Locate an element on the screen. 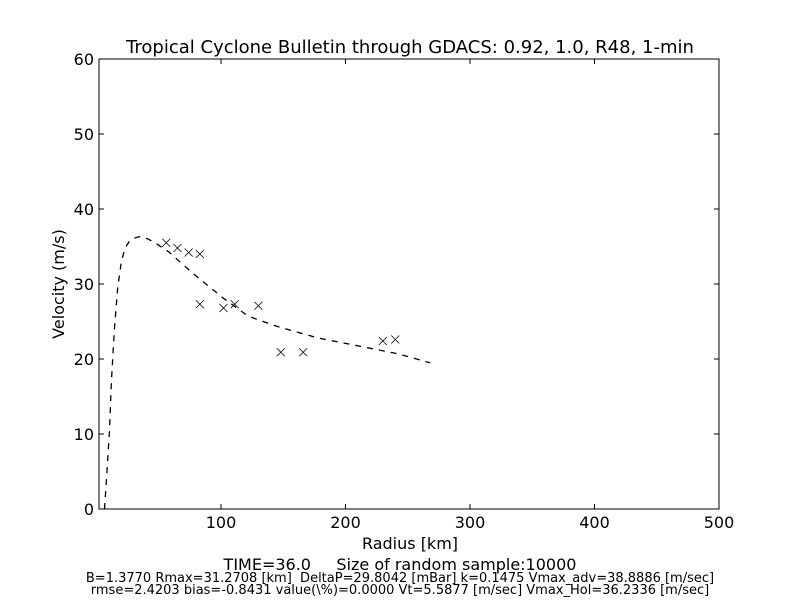 The image size is (800, 604). y-tick-label: 50 is located at coordinates (84, 134).